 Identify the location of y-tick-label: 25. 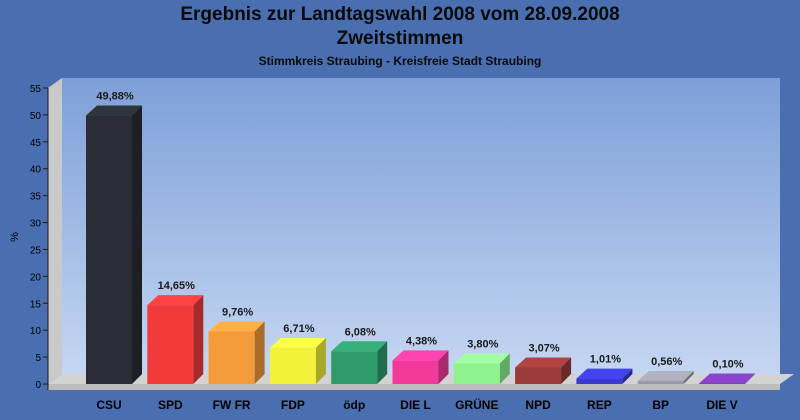
(36, 250).